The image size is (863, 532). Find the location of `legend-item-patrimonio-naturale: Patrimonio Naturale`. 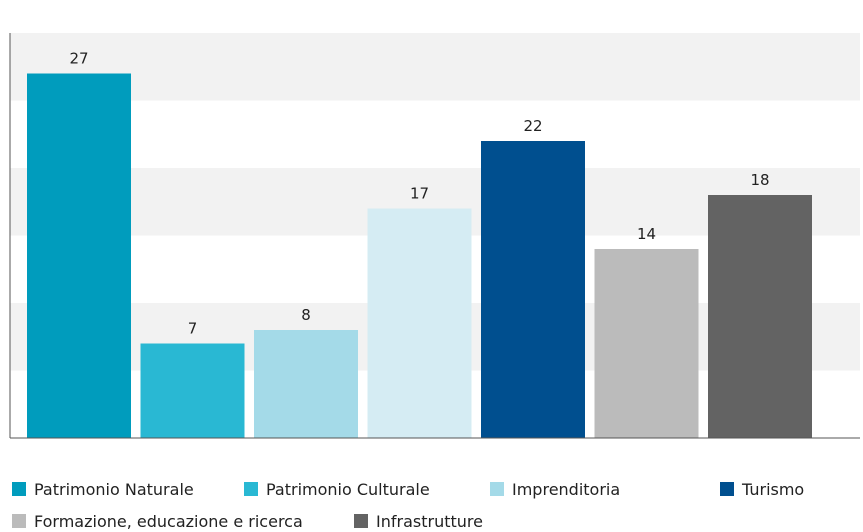

legend-item-patrimonio-naturale: Patrimonio Naturale is located at coordinates (103, 489).